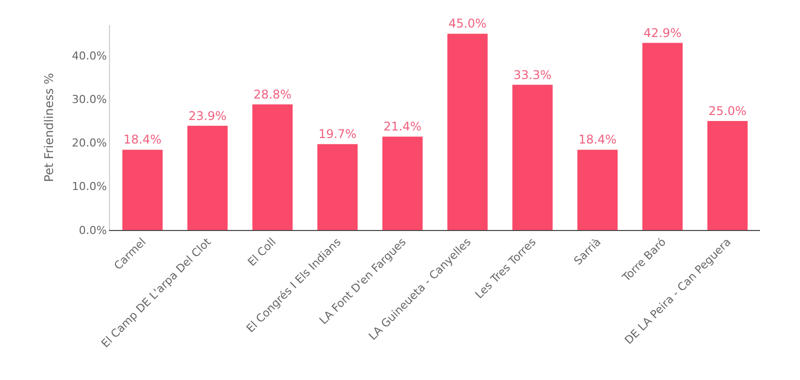 This screenshot has height=380, width=800. What do you see at coordinates (89, 187) in the screenshot?
I see `y-tick-label: 10.0%` at bounding box center [89, 187].